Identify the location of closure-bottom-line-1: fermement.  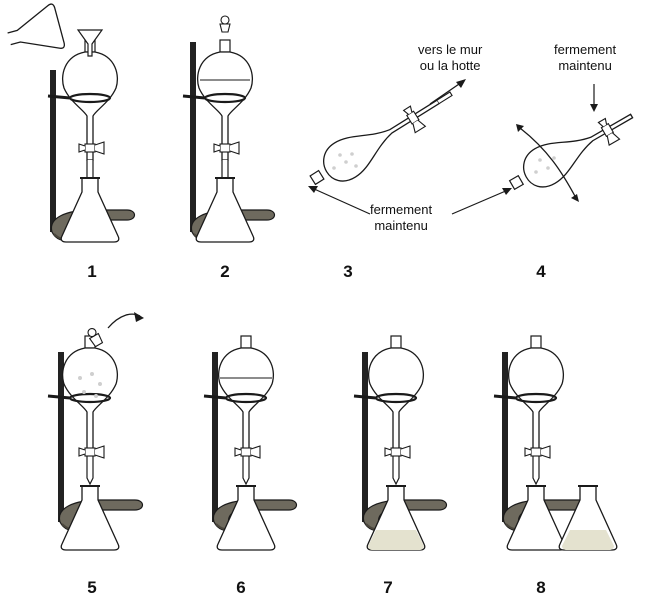
(401, 209).